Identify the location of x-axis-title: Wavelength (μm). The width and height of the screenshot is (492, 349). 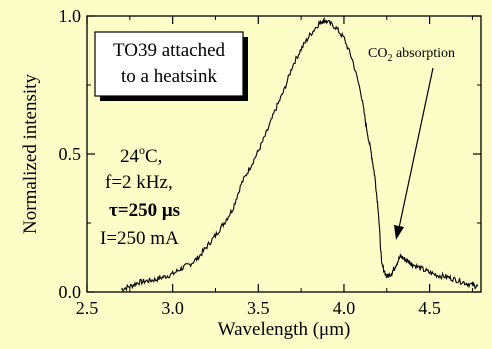
(284, 329).